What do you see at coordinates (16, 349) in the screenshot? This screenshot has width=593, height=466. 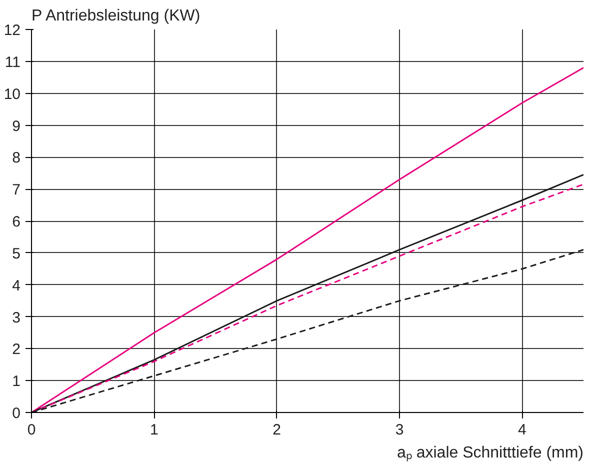 I see `y-tick-label: 2` at bounding box center [16, 349].